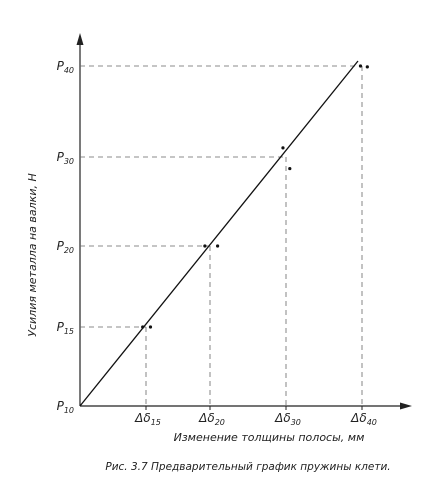 The image size is (442, 503). What do you see at coordinates (32, 254) in the screenshot?
I see `y-axis-label: Усилия металла на валки, Н` at bounding box center [32, 254].